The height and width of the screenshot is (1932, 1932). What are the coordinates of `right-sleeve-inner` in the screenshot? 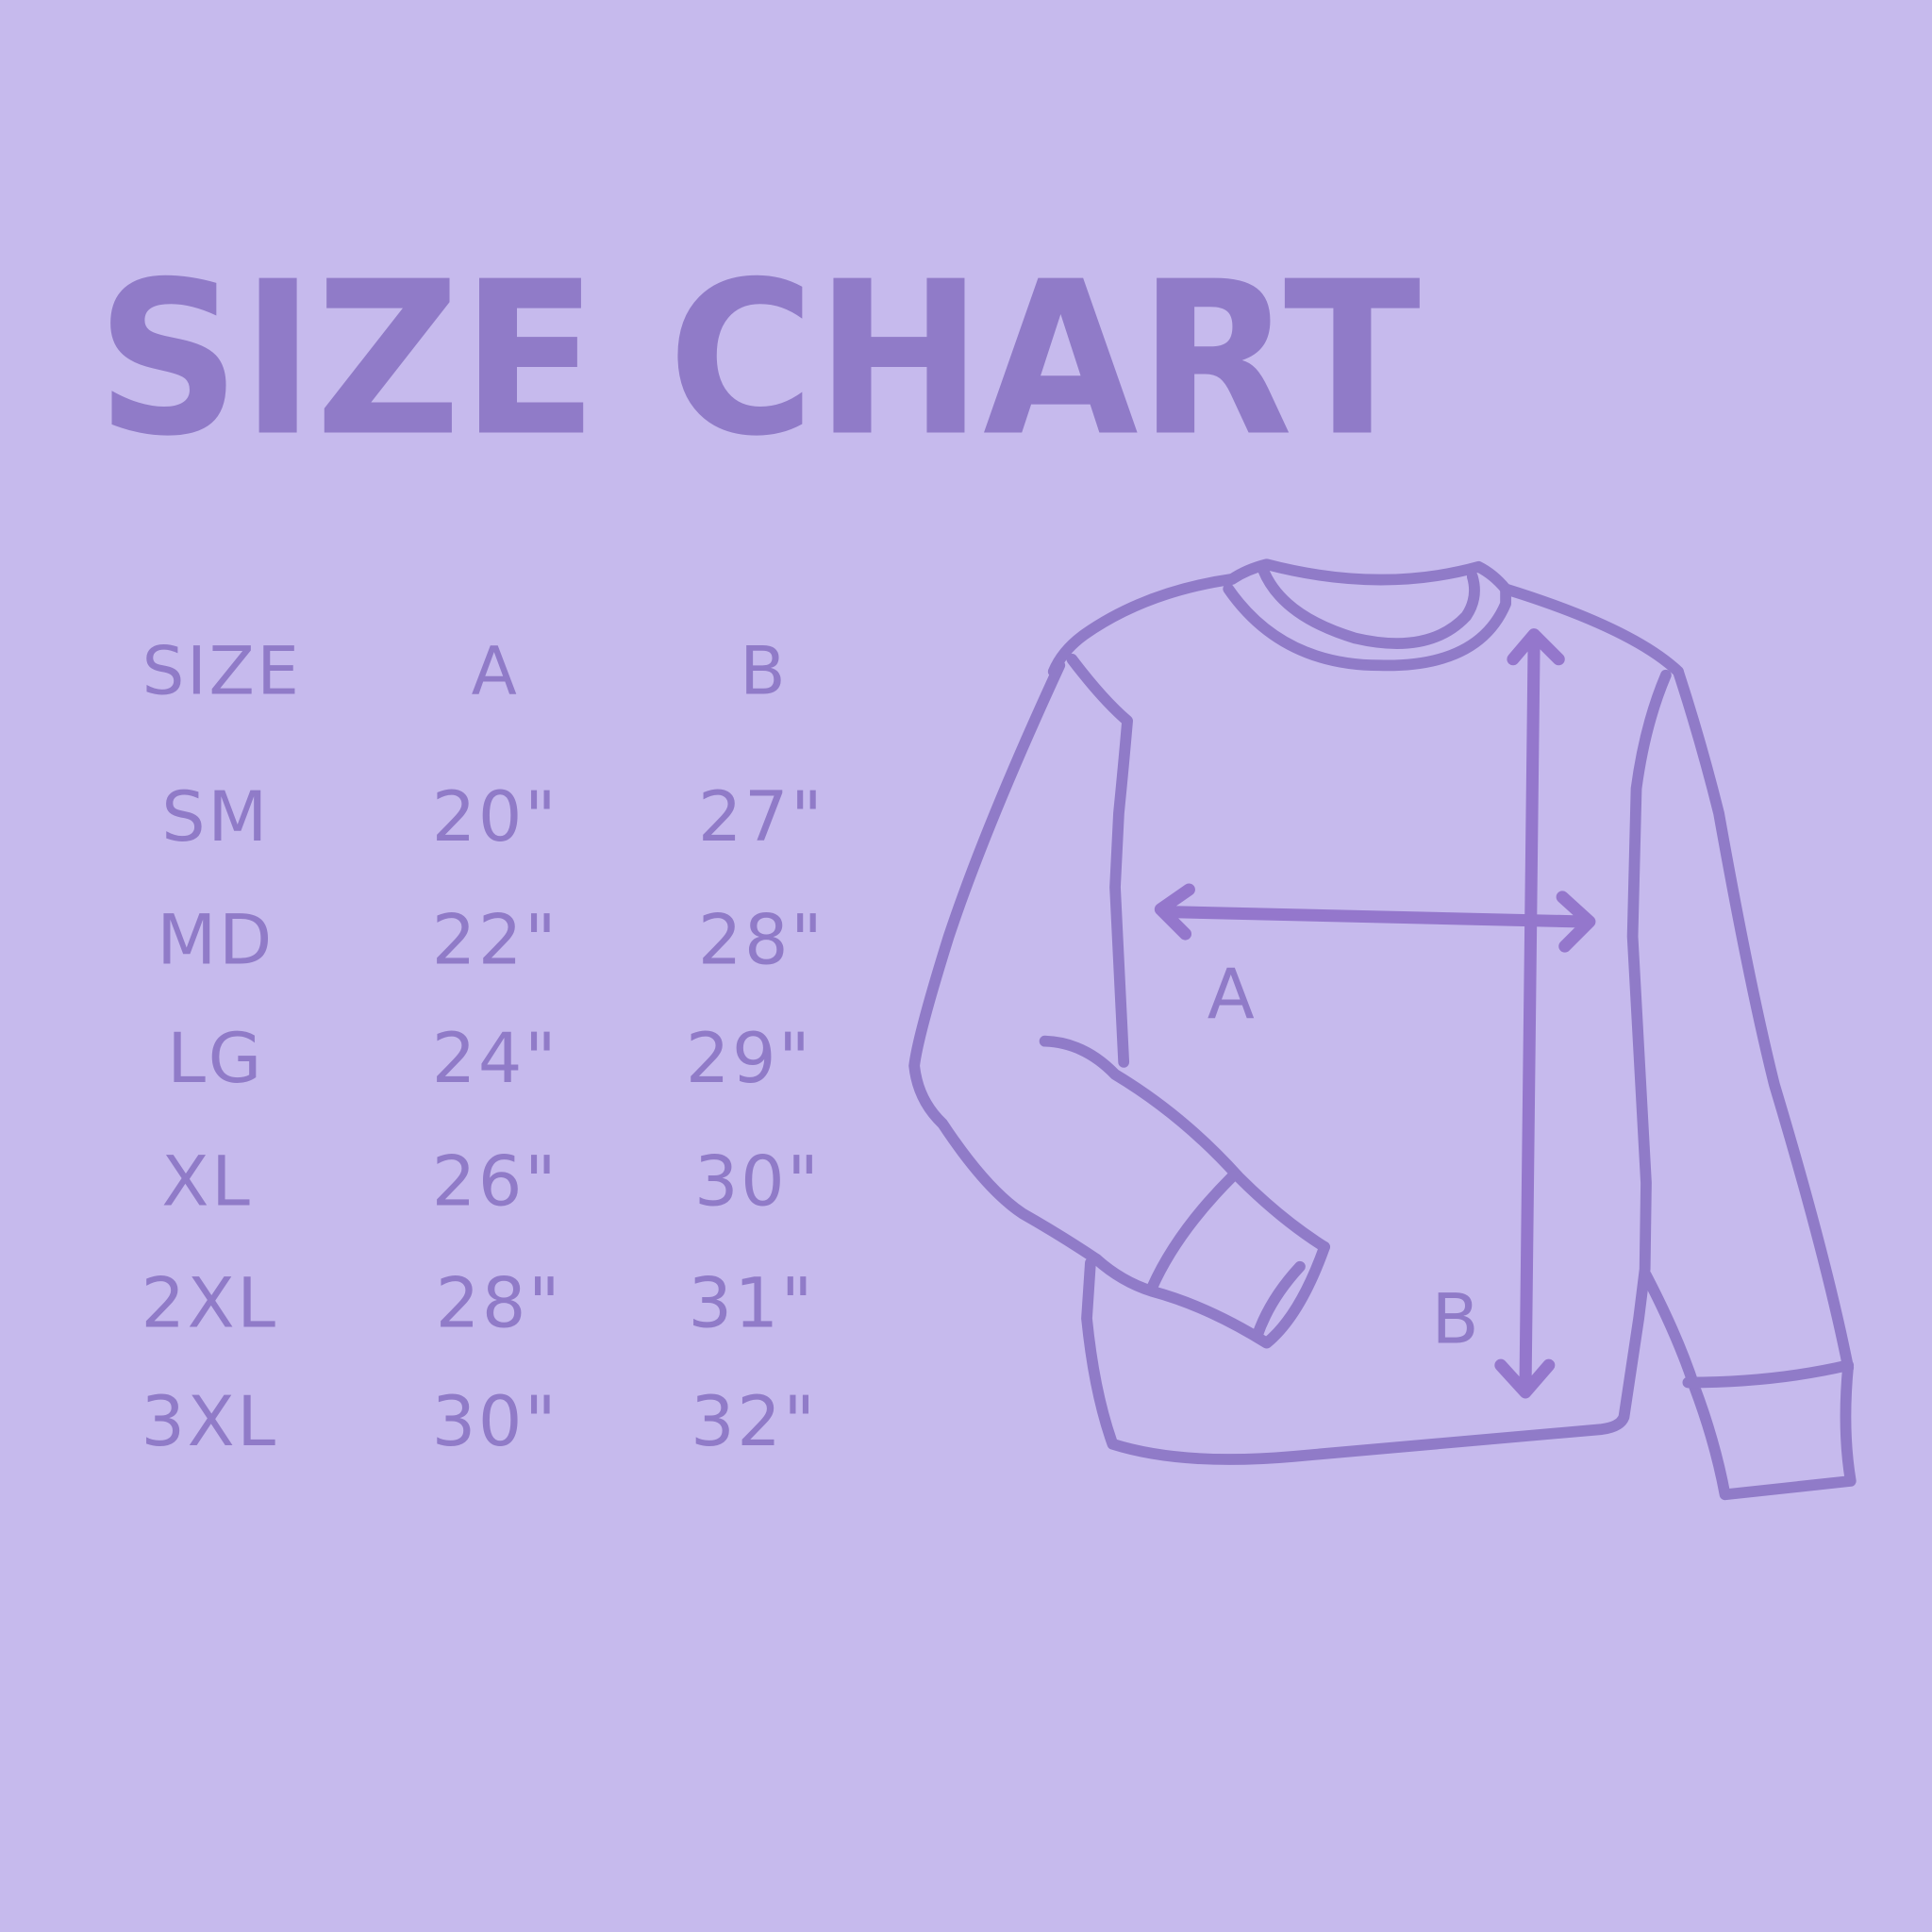 It's located at (1670, 1331).